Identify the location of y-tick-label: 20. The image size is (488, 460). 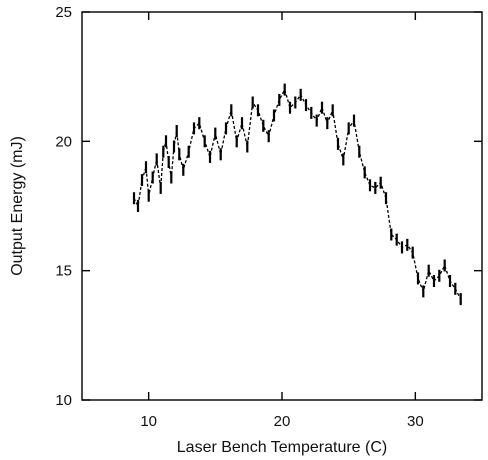
(63, 141).